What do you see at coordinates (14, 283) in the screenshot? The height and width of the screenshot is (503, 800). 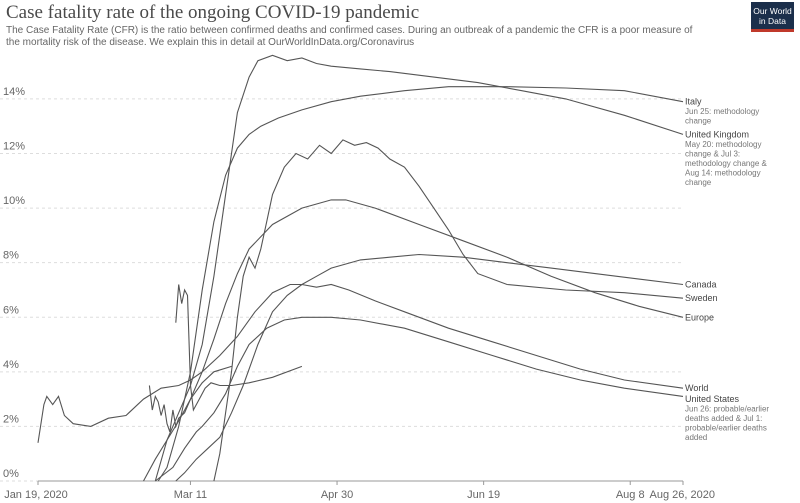 I see `y-axis: 0% 2% 4% 6% 8% 10% 12% 14%` at bounding box center [14, 283].